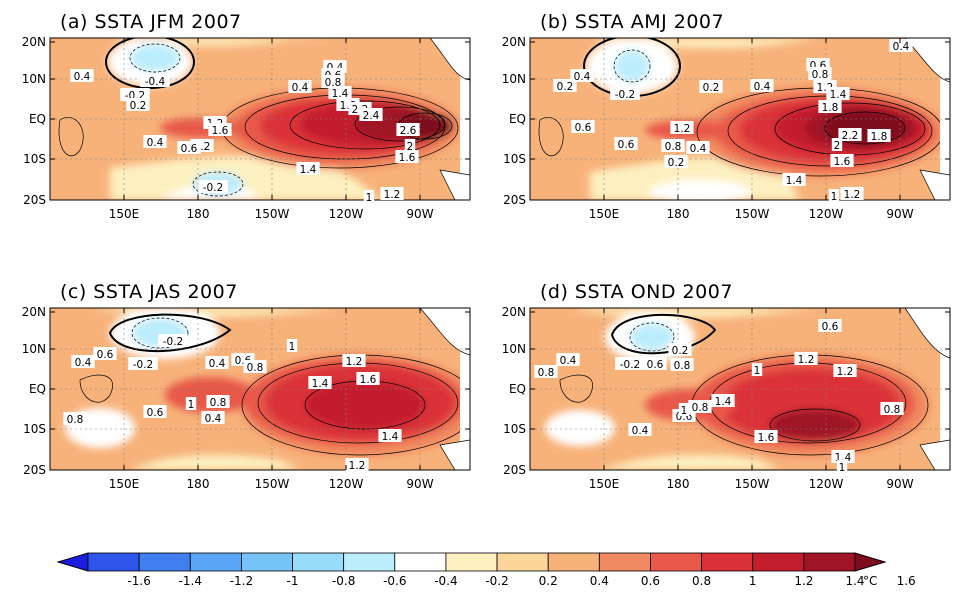  Describe the element at coordinates (740, 389) in the screenshot. I see `panel-d-grid` at that location.